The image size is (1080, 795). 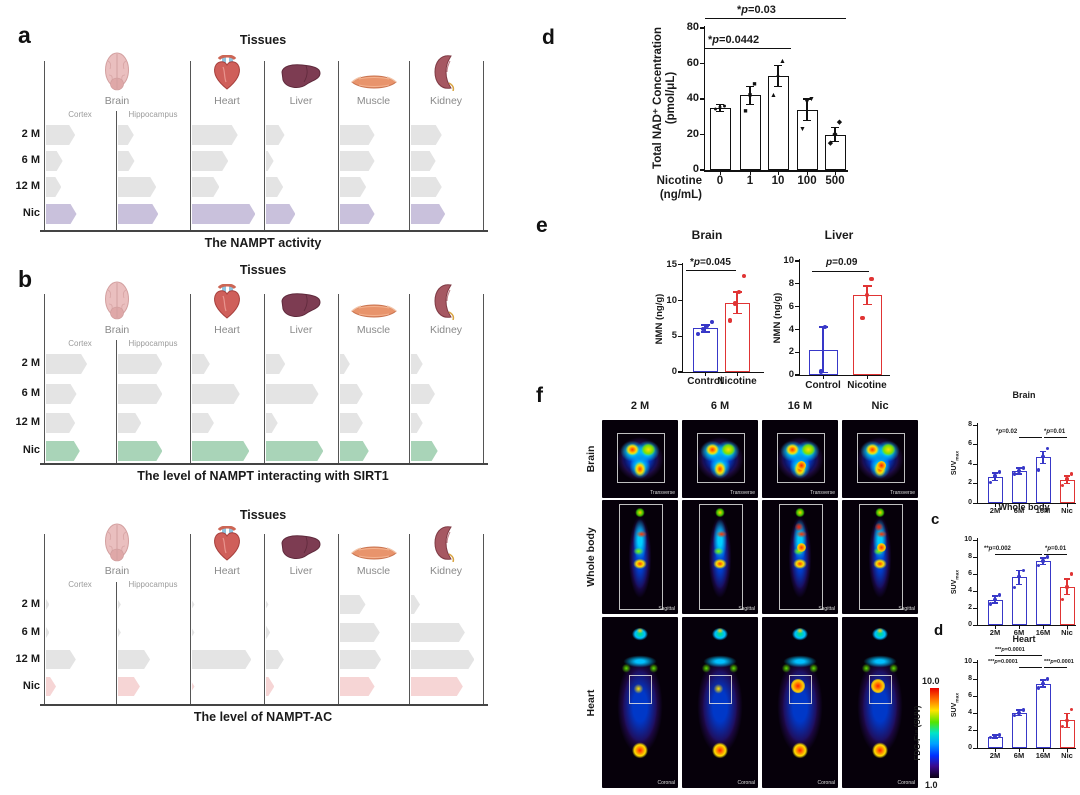 I want to click on pet-image-whole-body-Nic: Sagittal, so click(x=880, y=557).